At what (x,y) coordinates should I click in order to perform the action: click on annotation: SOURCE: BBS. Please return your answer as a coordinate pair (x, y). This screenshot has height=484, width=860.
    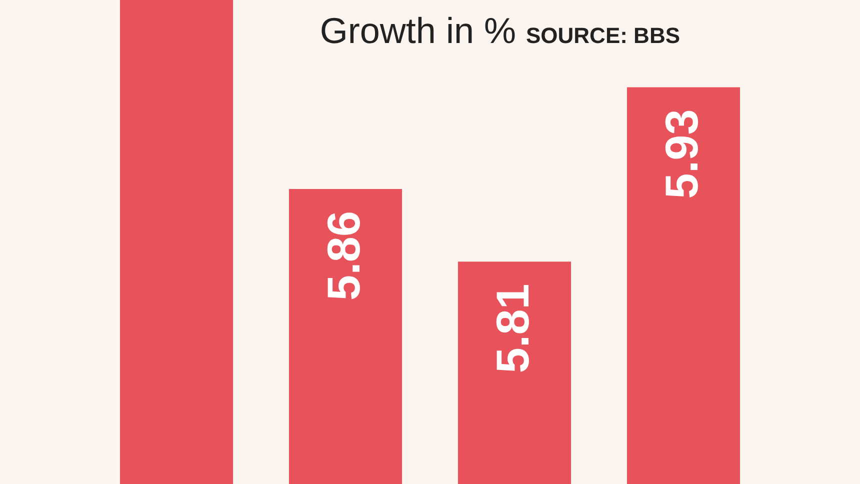
    Looking at the image, I should click on (603, 35).